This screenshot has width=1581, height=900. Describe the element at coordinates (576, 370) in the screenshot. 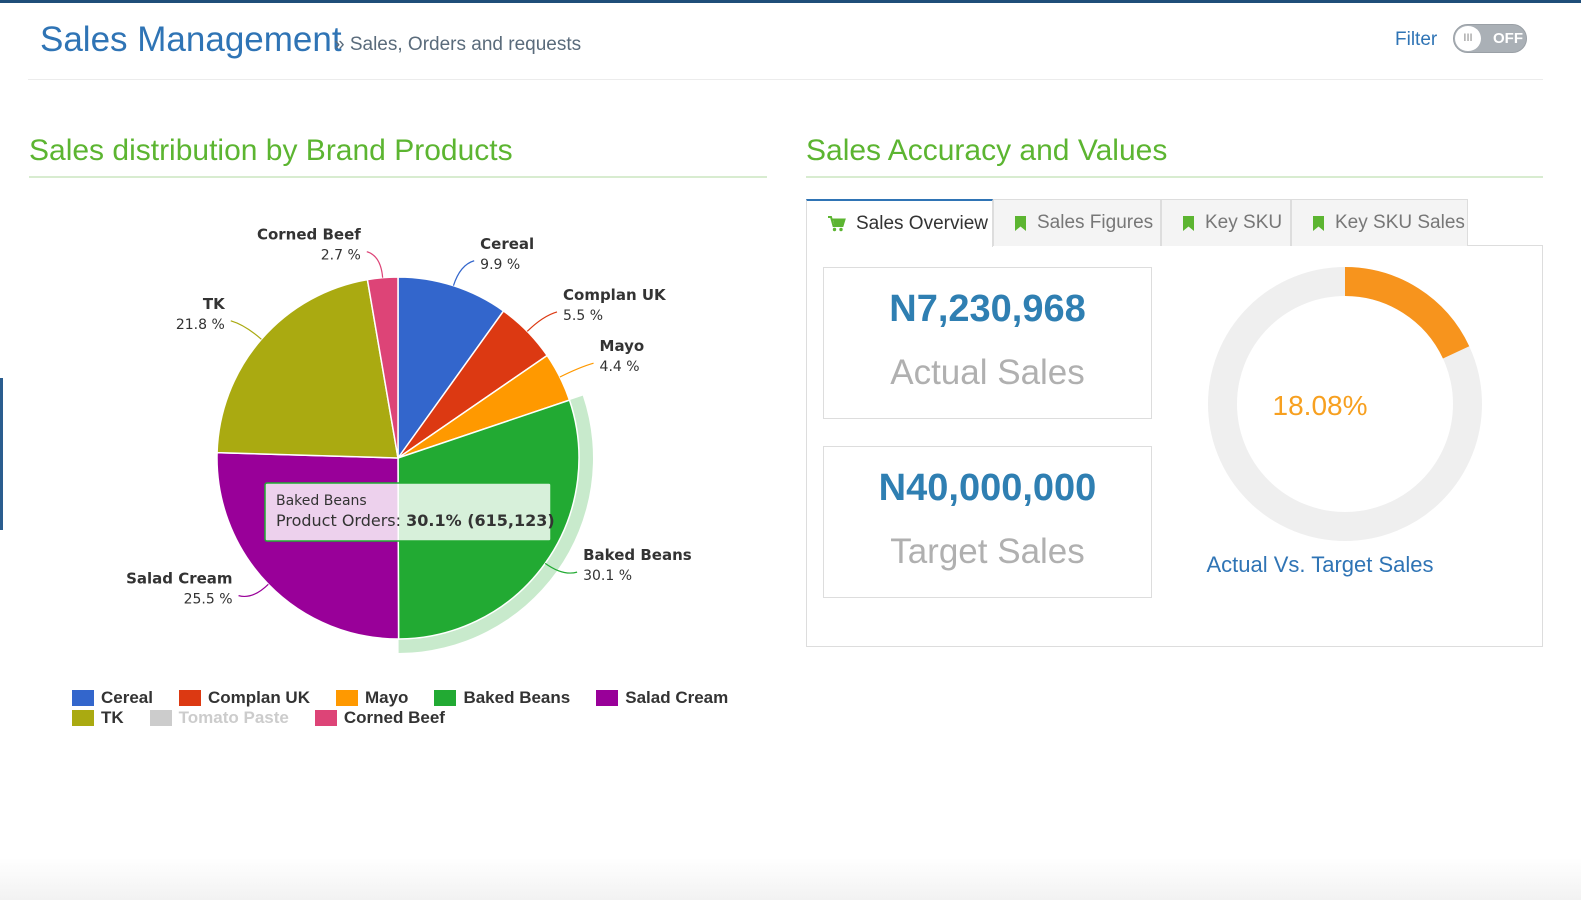

I see `pie-connector-mayo` at that location.